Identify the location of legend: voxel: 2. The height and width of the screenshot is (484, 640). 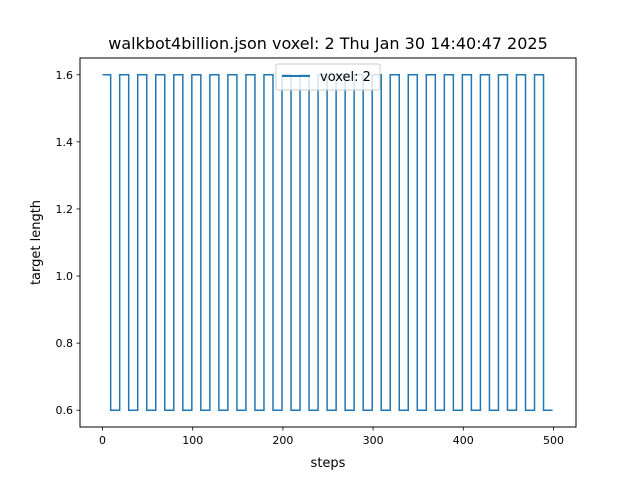
(328, 77).